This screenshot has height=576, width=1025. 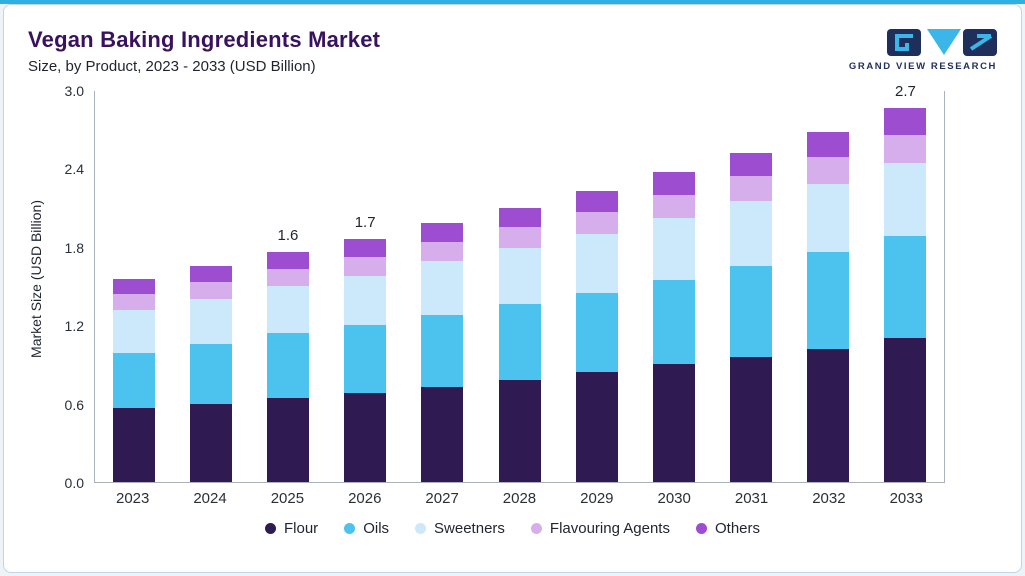 I want to click on y-axis-title-wrap: Market Size (USD Billion), so click(x=39, y=299).